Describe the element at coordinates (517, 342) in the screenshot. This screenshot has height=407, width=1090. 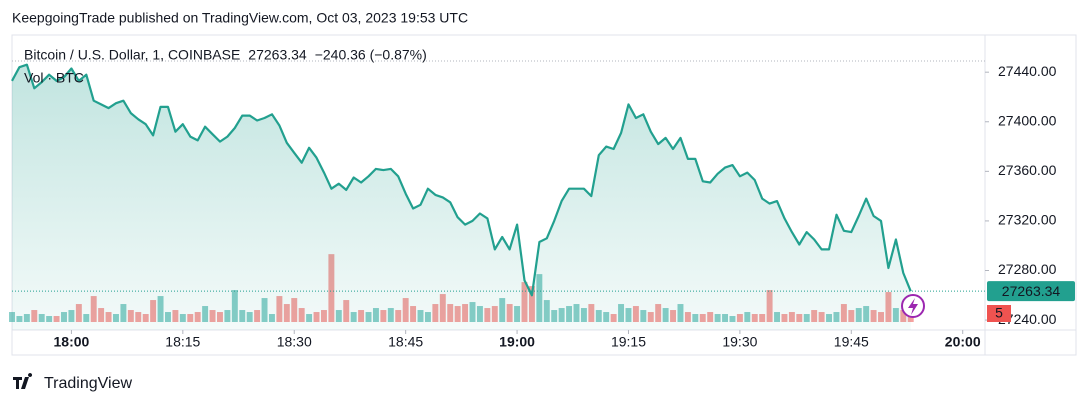
I see `x-tick-label: 19:00` at that location.